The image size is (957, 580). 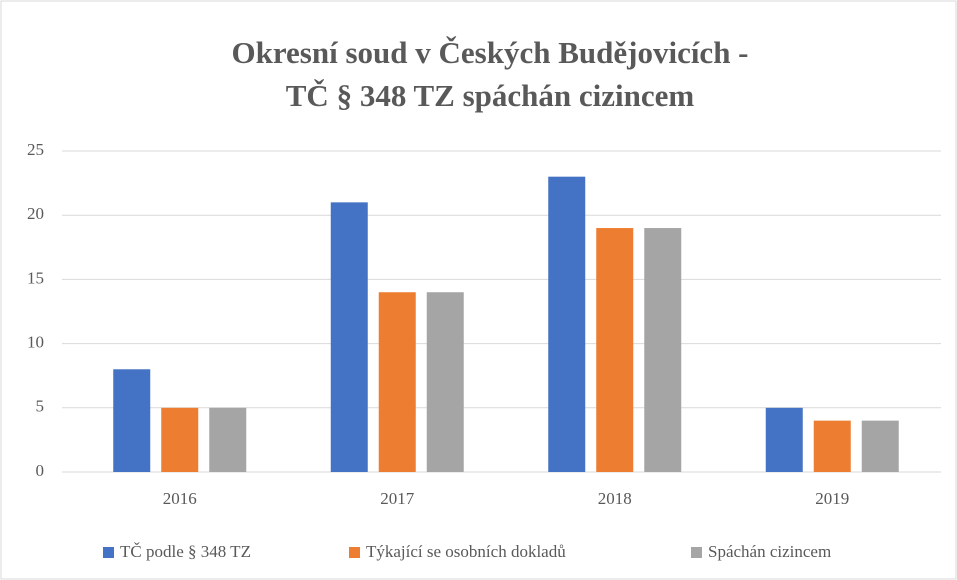 What do you see at coordinates (180, 498) in the screenshot?
I see `x-tick-label: 2016` at bounding box center [180, 498].